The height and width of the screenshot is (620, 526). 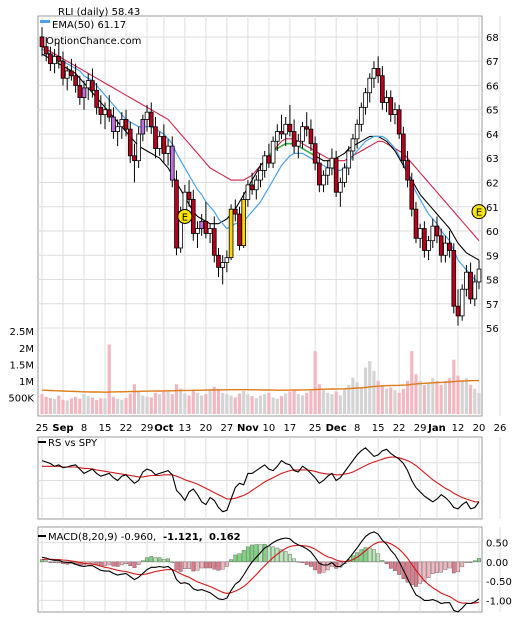 I want to click on earnings-marker-label: E, so click(x=185, y=217).